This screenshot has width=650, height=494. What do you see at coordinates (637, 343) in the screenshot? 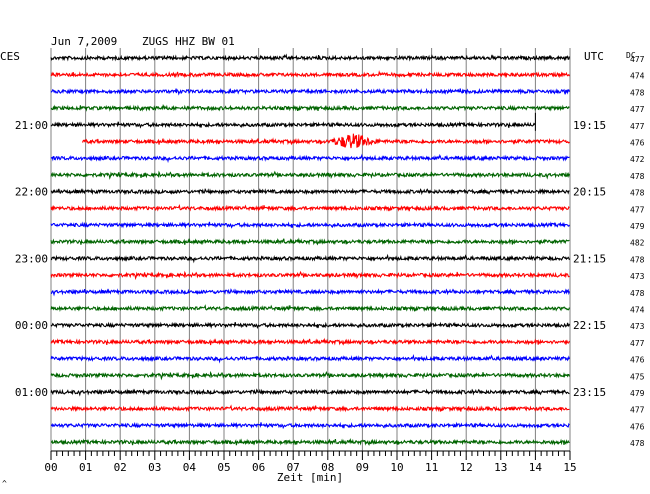
I see `dc-offset-label-17: 477` at bounding box center [637, 343].